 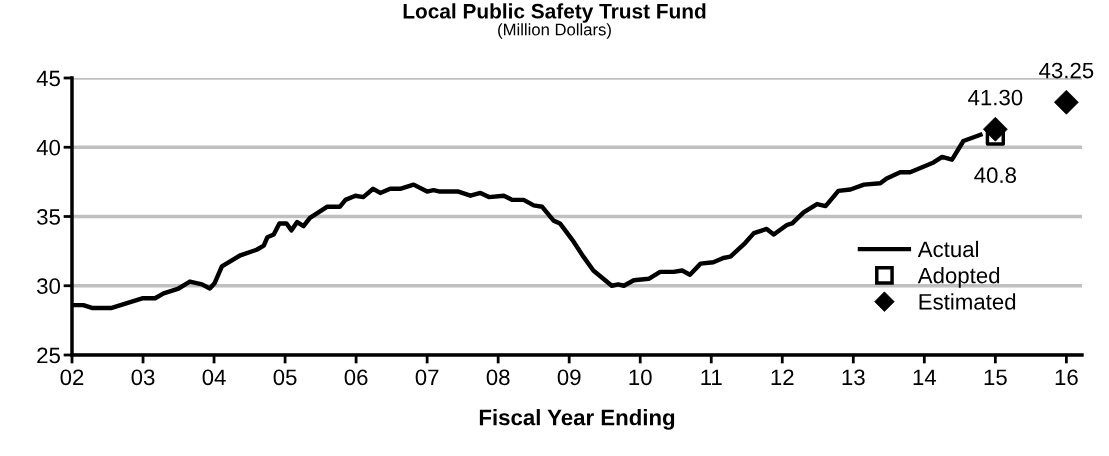 What do you see at coordinates (427, 377) in the screenshot?
I see `x-tick-label: 07` at bounding box center [427, 377].